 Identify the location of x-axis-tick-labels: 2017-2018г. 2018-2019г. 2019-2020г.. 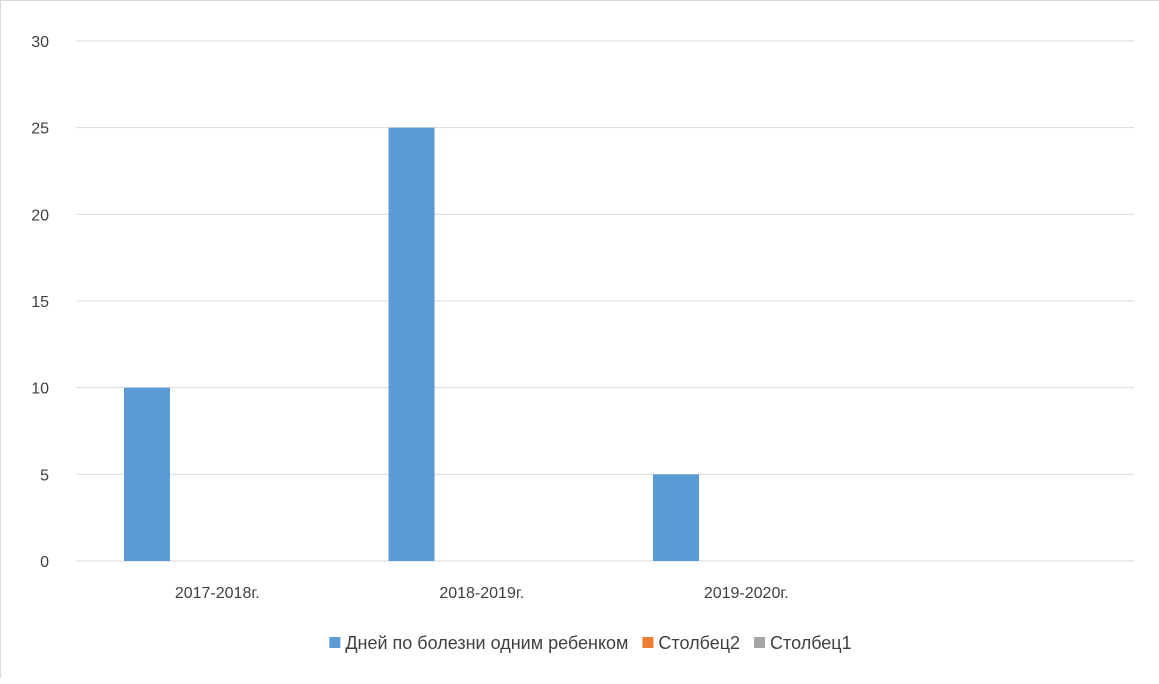
(482, 593).